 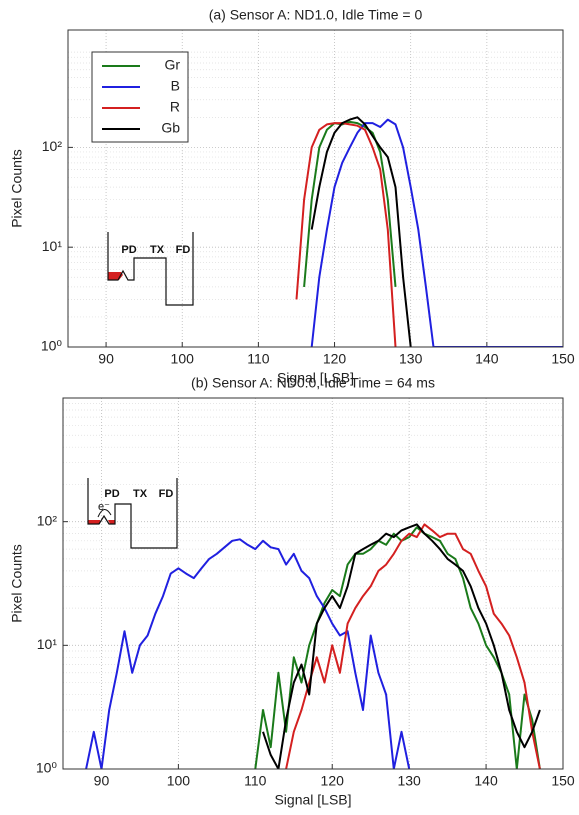 I want to click on legend-label: B, so click(x=175, y=86).